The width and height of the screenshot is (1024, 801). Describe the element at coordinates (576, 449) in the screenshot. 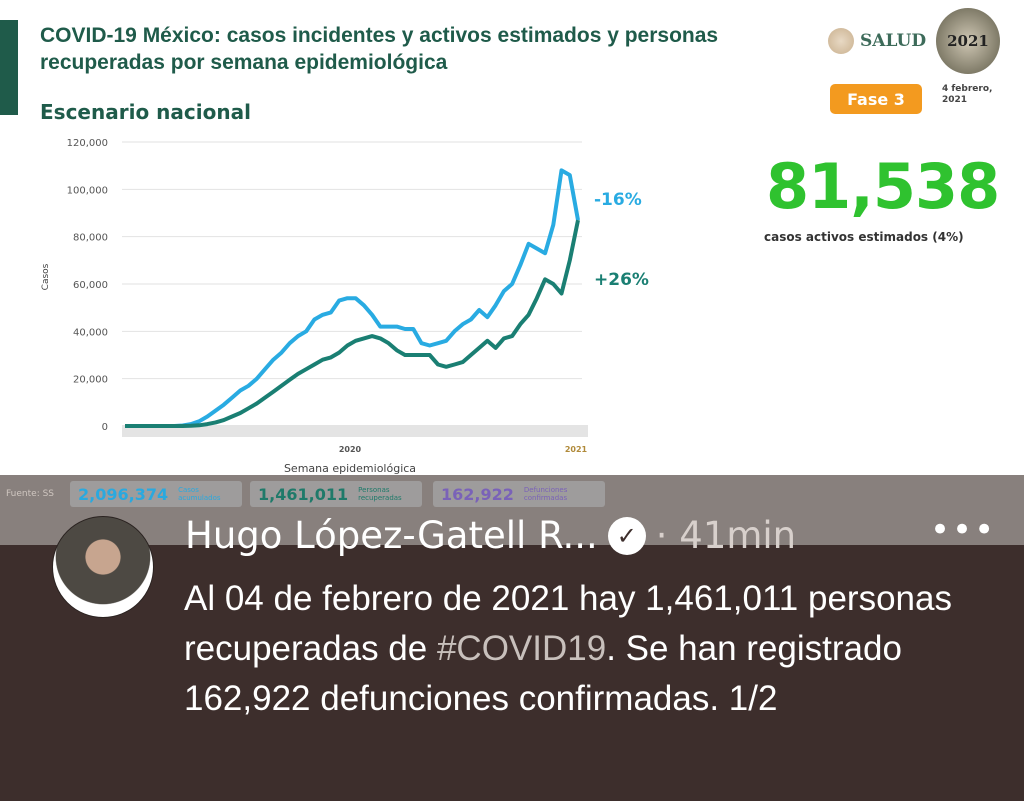

I see `year-label-2021: 2021` at that location.